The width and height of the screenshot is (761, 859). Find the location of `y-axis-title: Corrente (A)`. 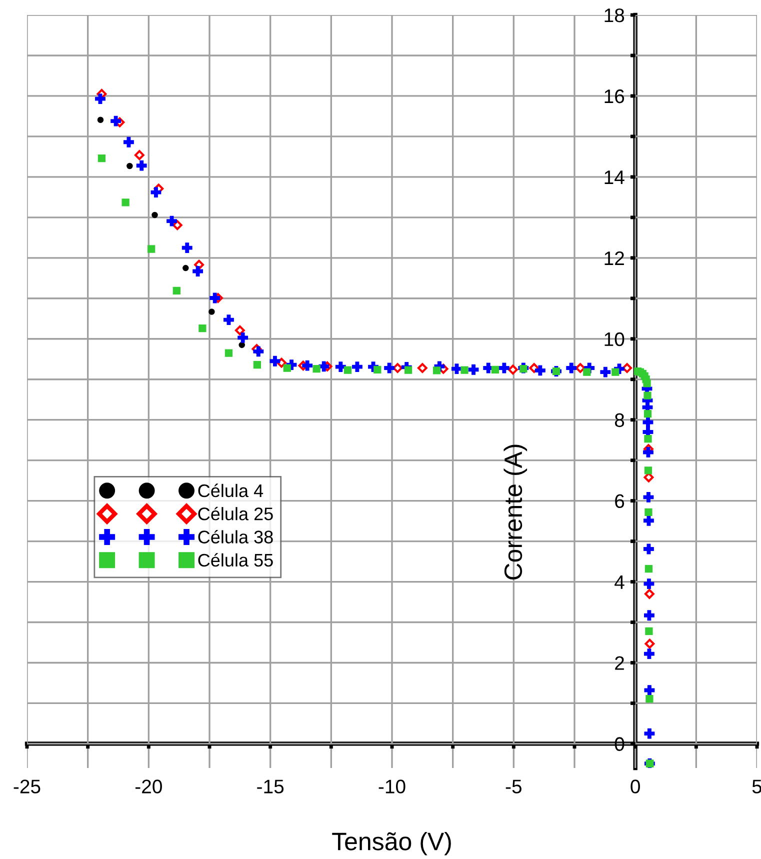

y-axis-title: Corrente (A) is located at coordinates (516, 512).